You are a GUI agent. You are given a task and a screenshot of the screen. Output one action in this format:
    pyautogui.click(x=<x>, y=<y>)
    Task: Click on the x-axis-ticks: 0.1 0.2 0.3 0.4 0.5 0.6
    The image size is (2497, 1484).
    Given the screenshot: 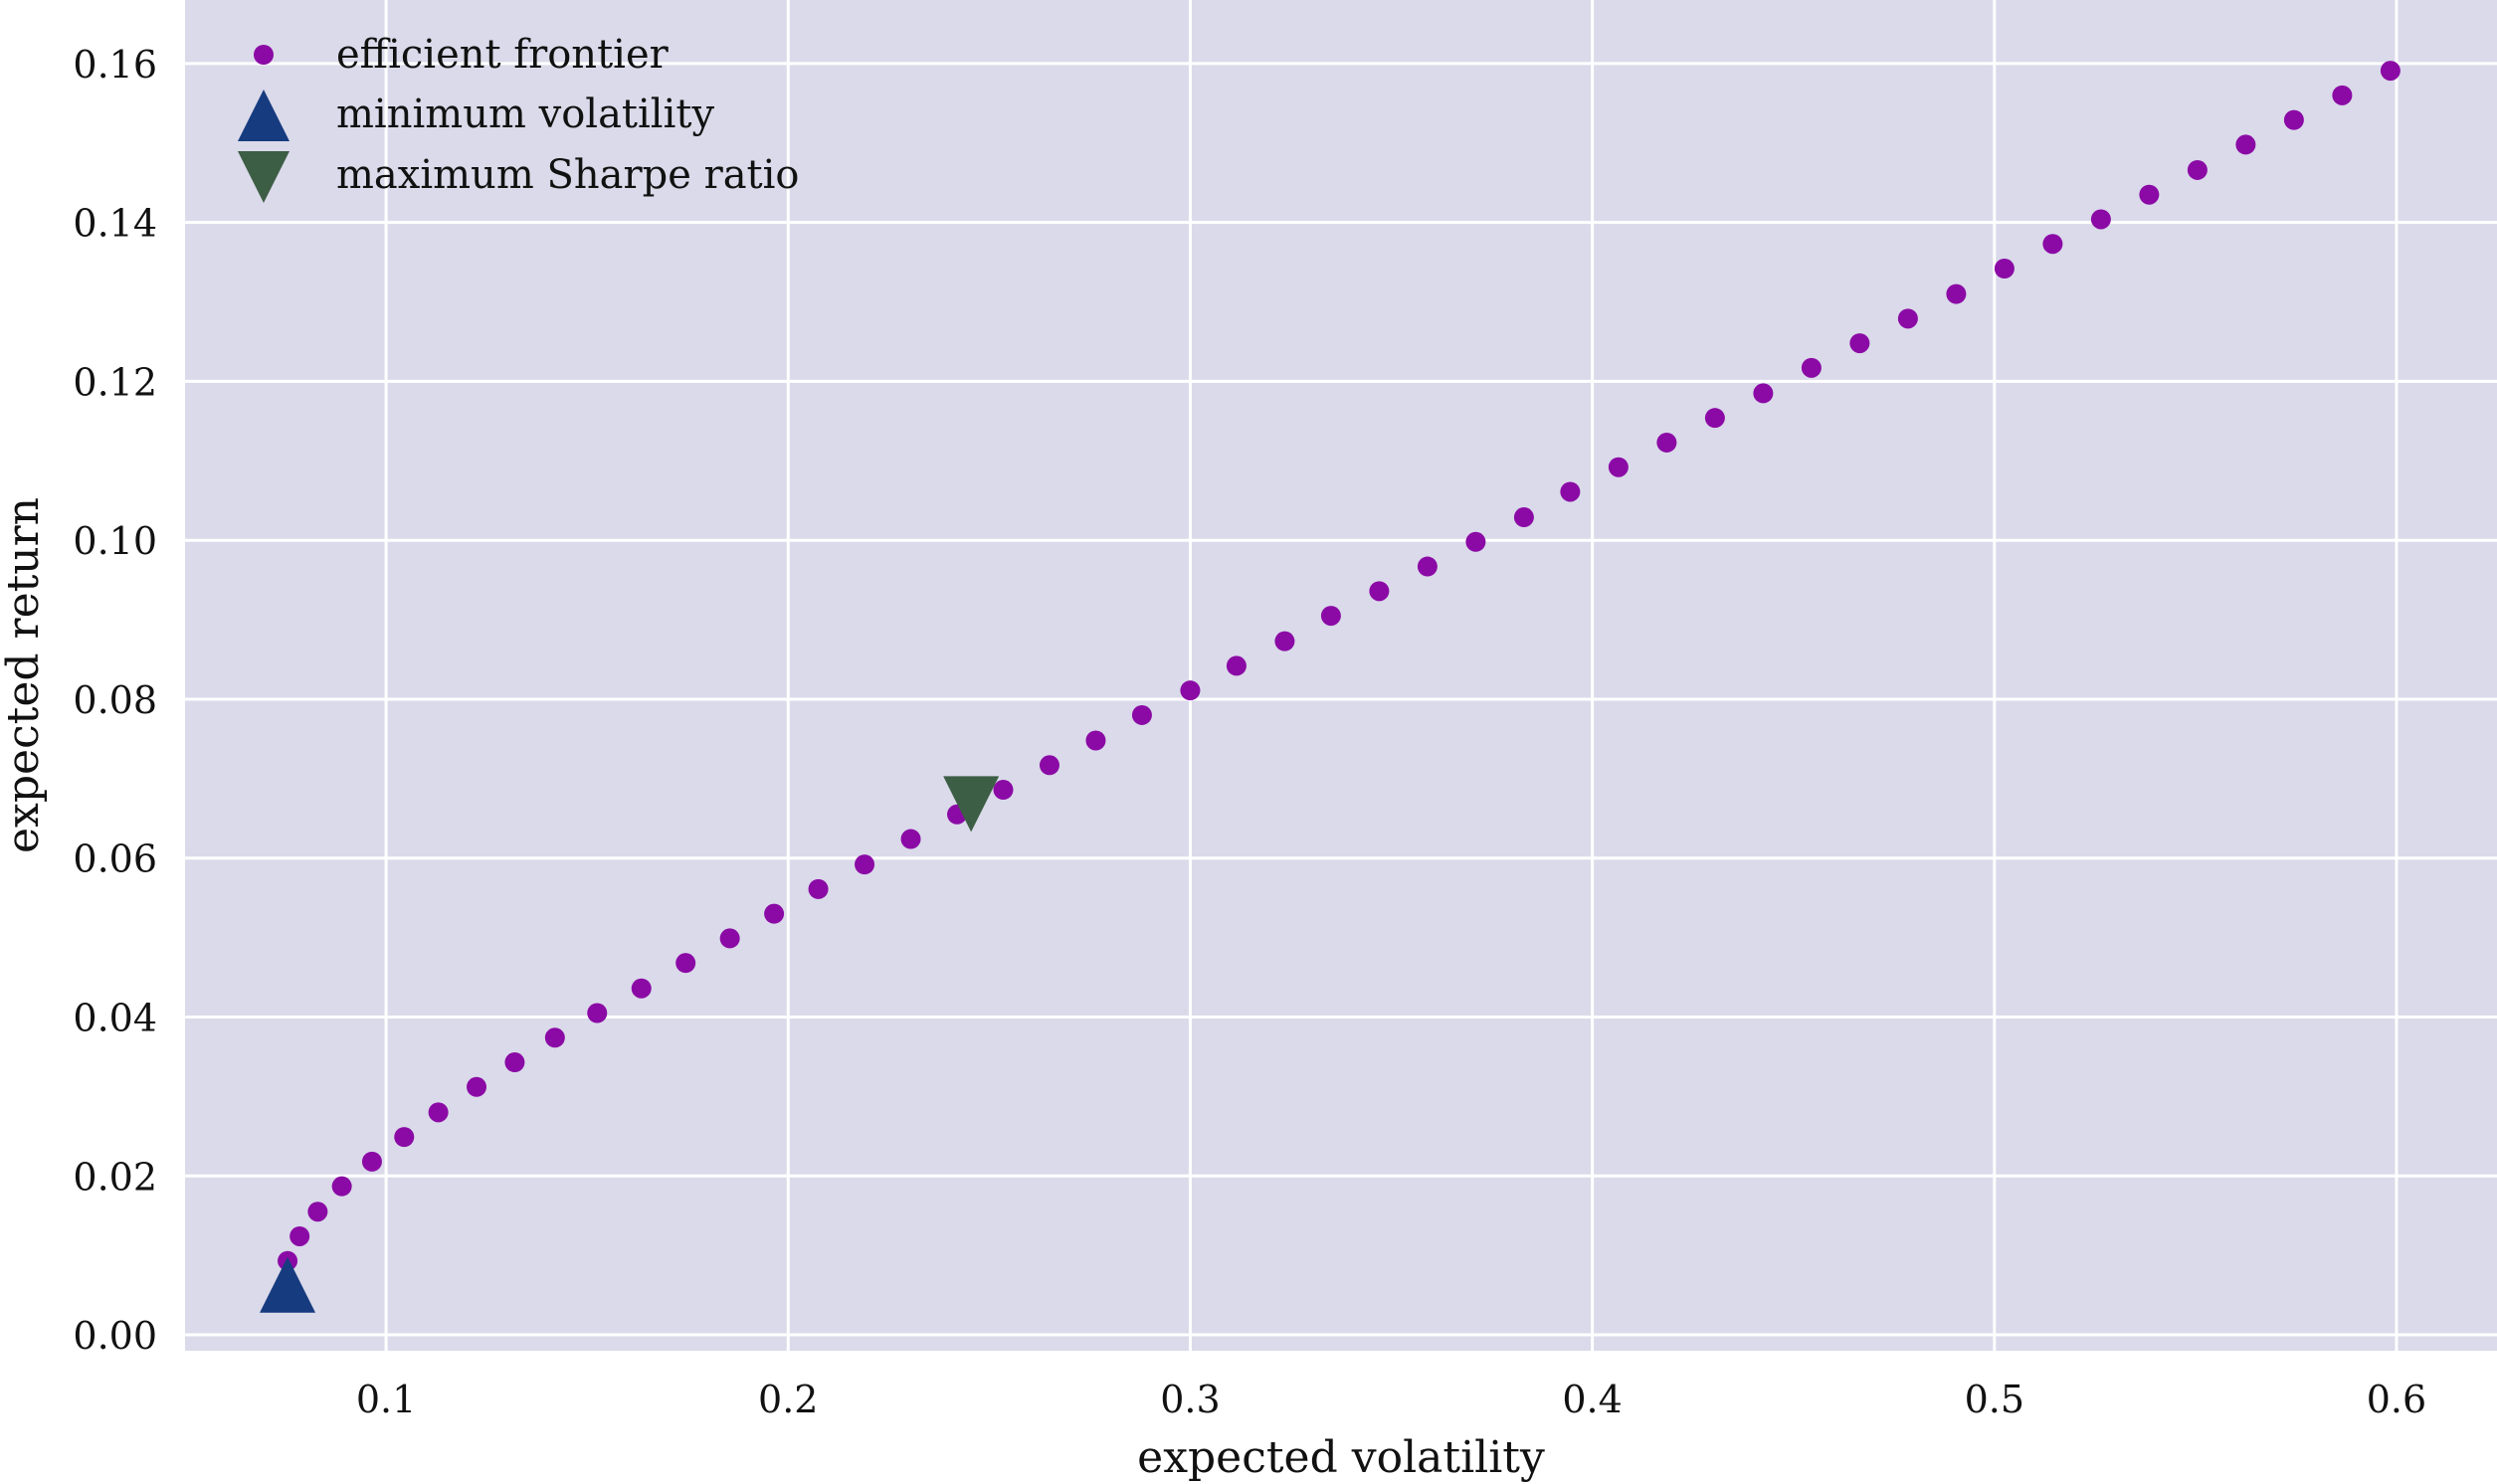 What is the action you would take?
    pyautogui.click(x=1391, y=1400)
    